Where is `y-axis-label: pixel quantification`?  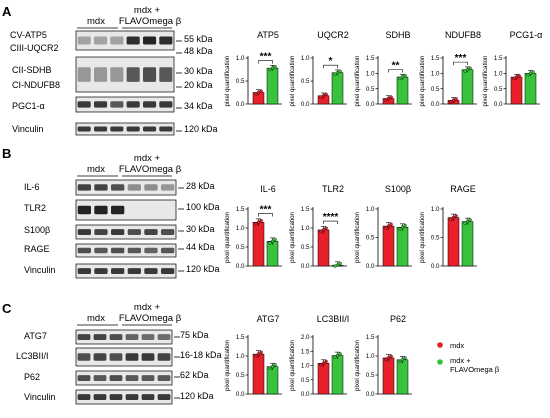
y-axis-label: pixel quantification is located at coordinates (292, 80).